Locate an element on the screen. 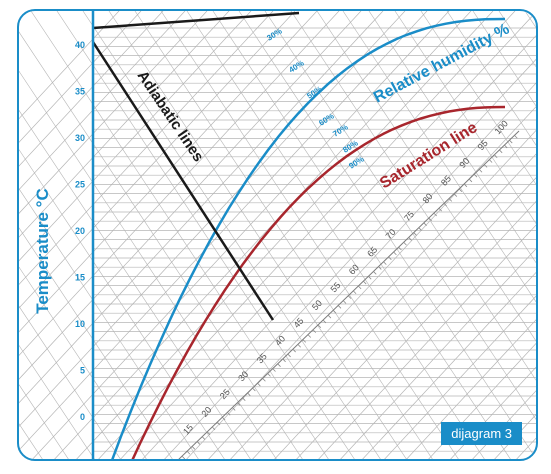 The width and height of the screenshot is (551, 474). adiabatic-label: Adiabatic lines is located at coordinates (170, 116).